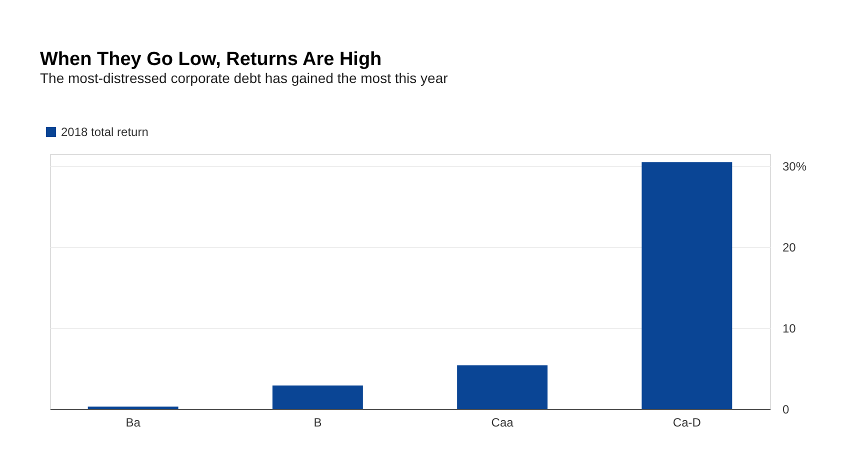  Describe the element at coordinates (133, 423) in the screenshot. I see `x-tick-label: Ba` at that location.